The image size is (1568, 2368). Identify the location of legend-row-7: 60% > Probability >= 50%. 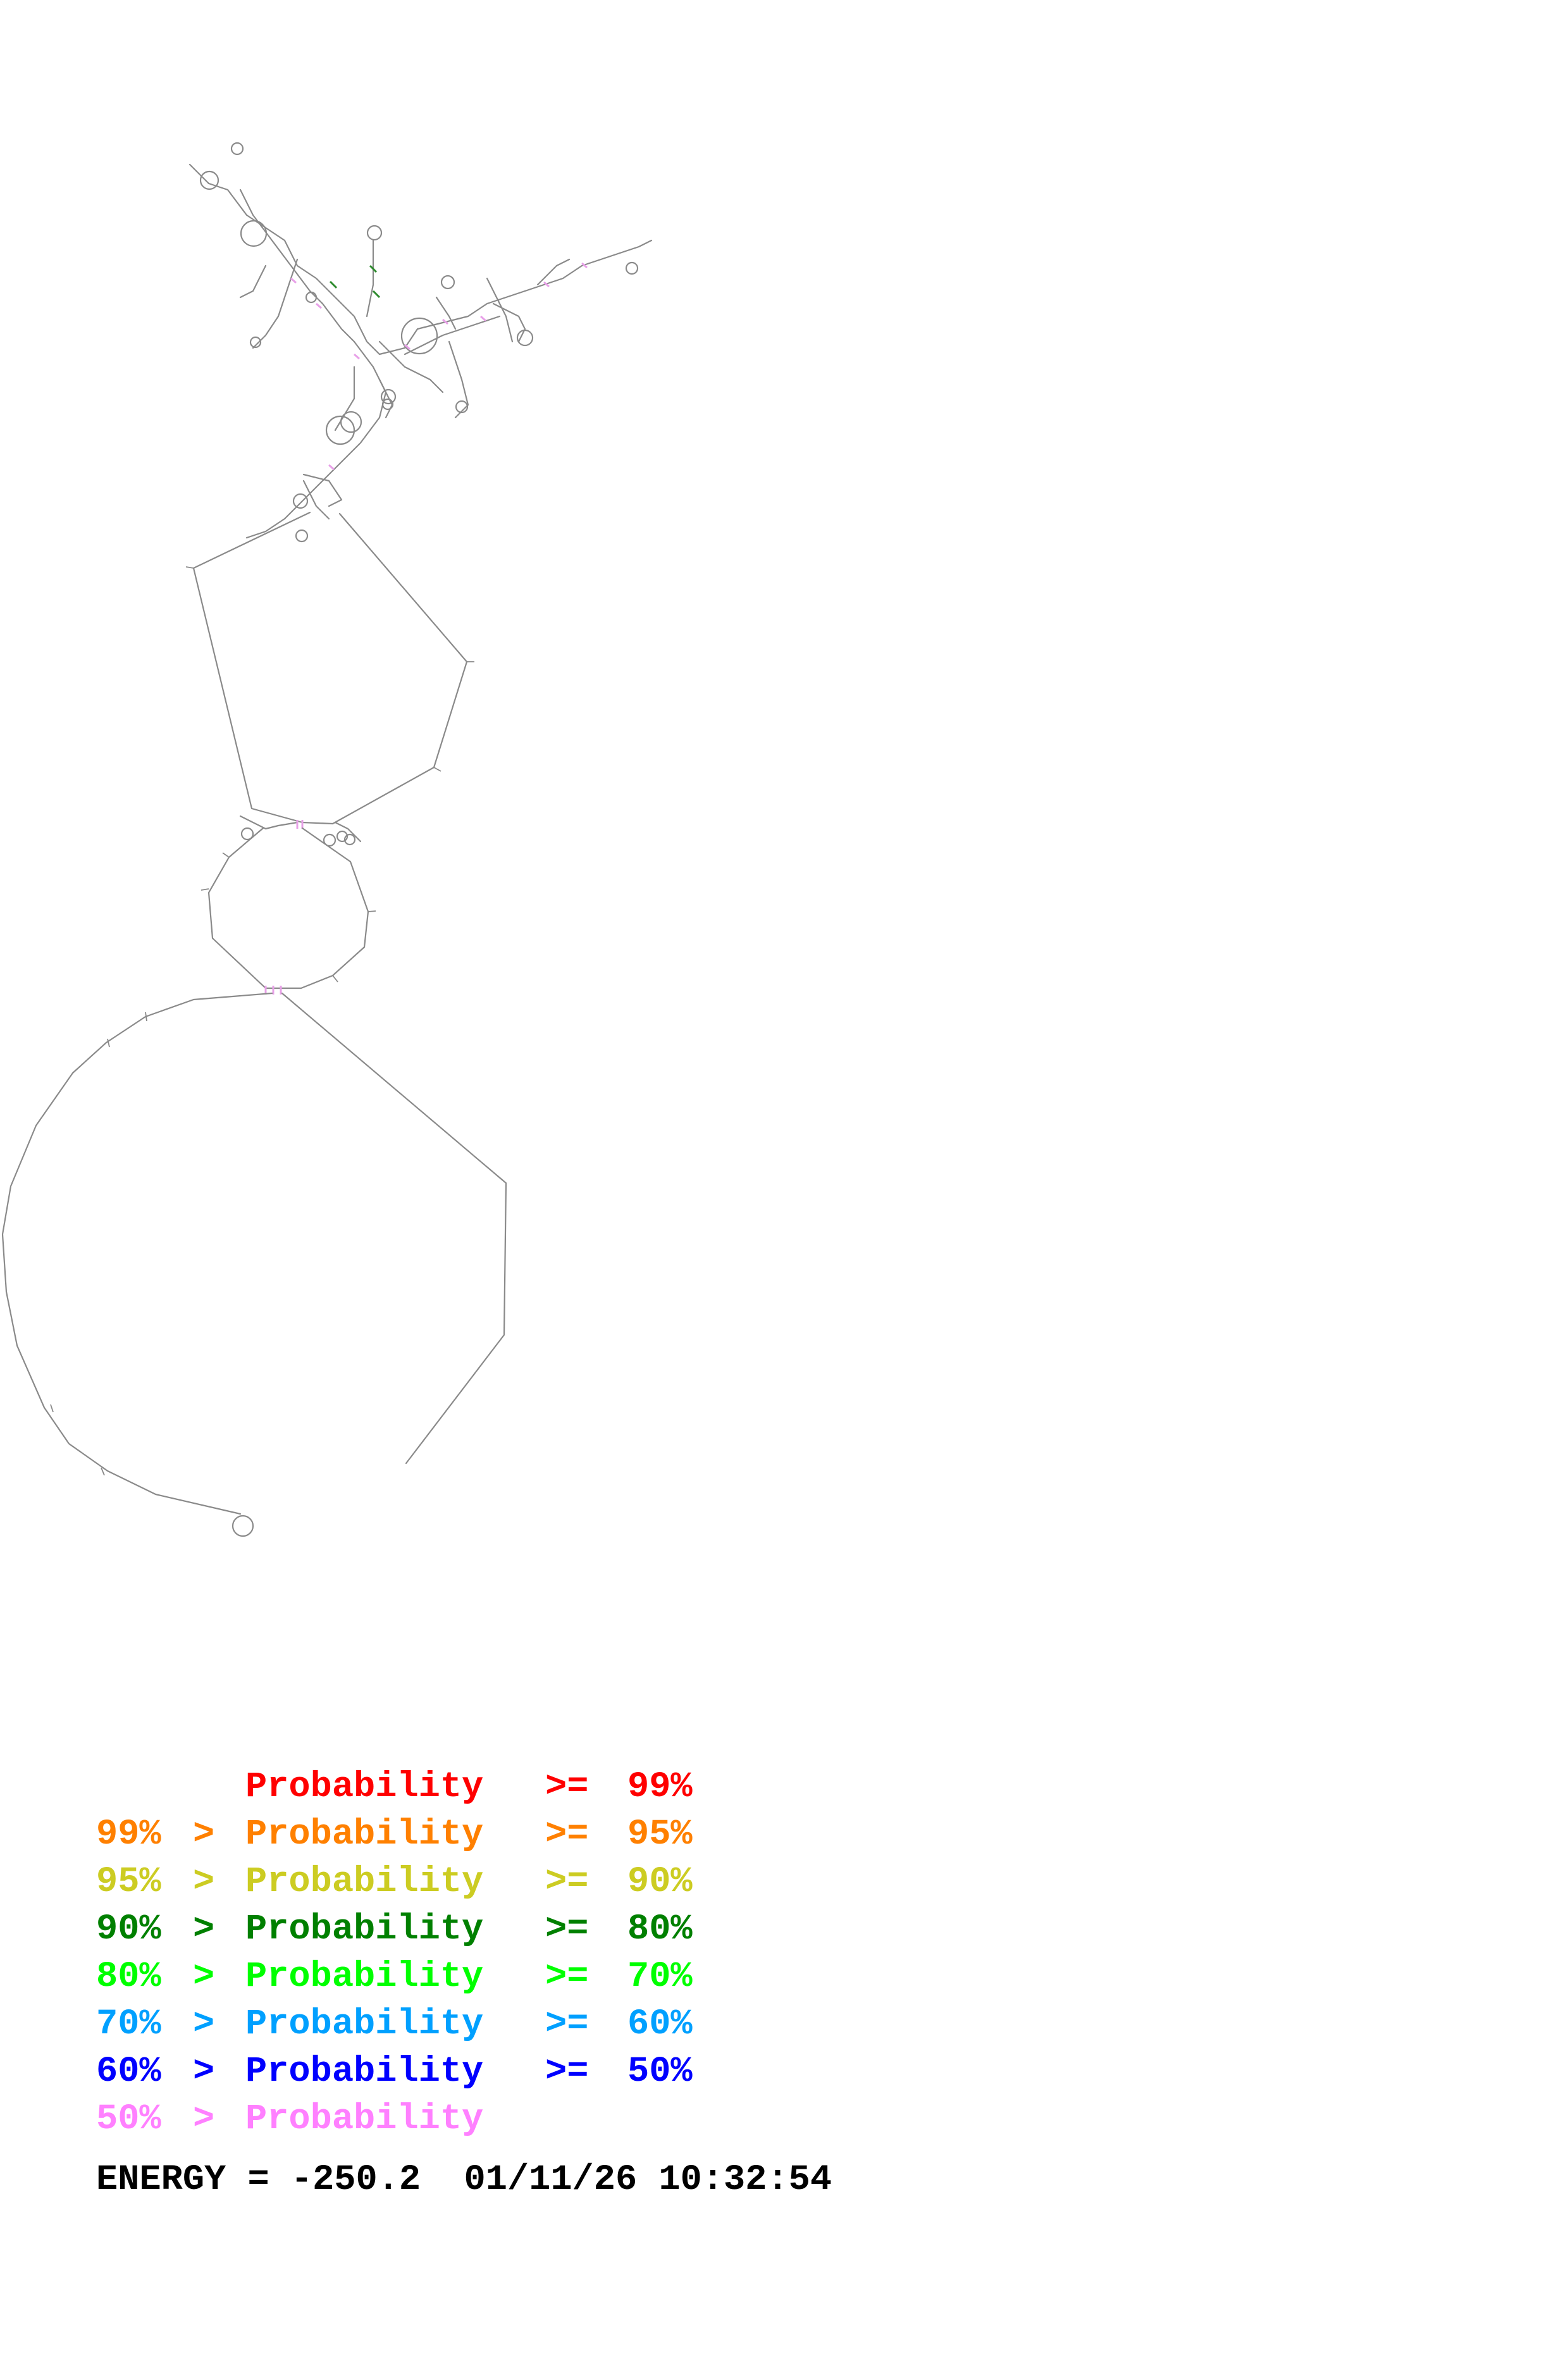
(346, 2072).